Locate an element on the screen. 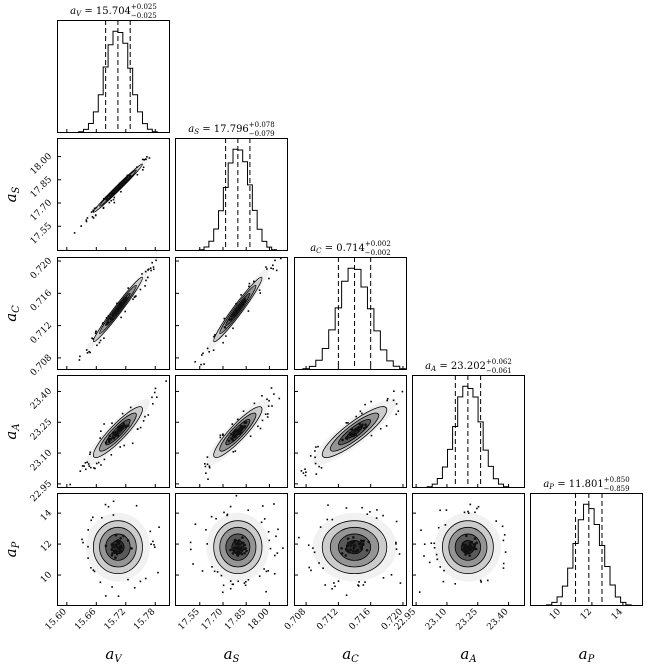  panel-a_P-vs-a_P: aP = 11.801+0.850 −0.859 is located at coordinates (586, 541).